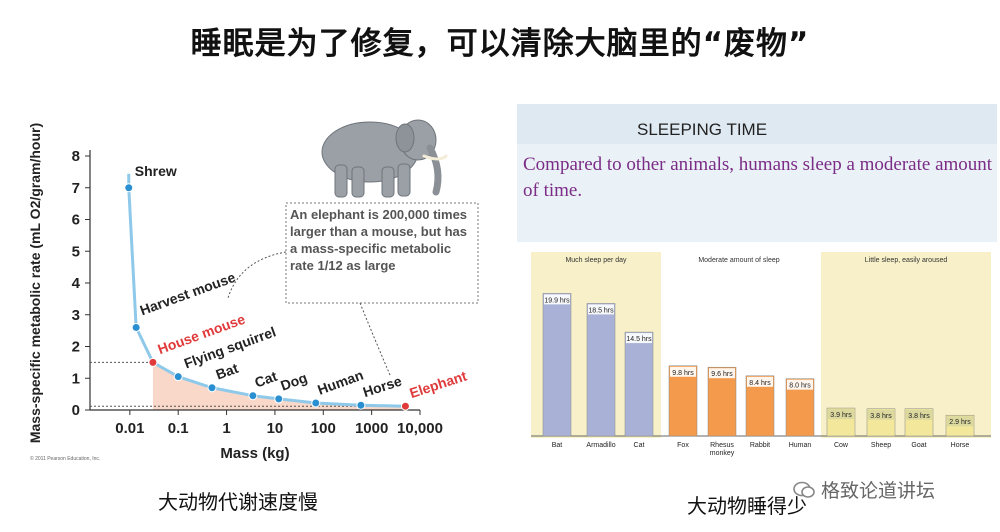 Image resolution: width=1000 pixels, height=532 pixels. Describe the element at coordinates (238, 502) in the screenshot. I see `caption-left: 大动物代谢速度慢` at that location.